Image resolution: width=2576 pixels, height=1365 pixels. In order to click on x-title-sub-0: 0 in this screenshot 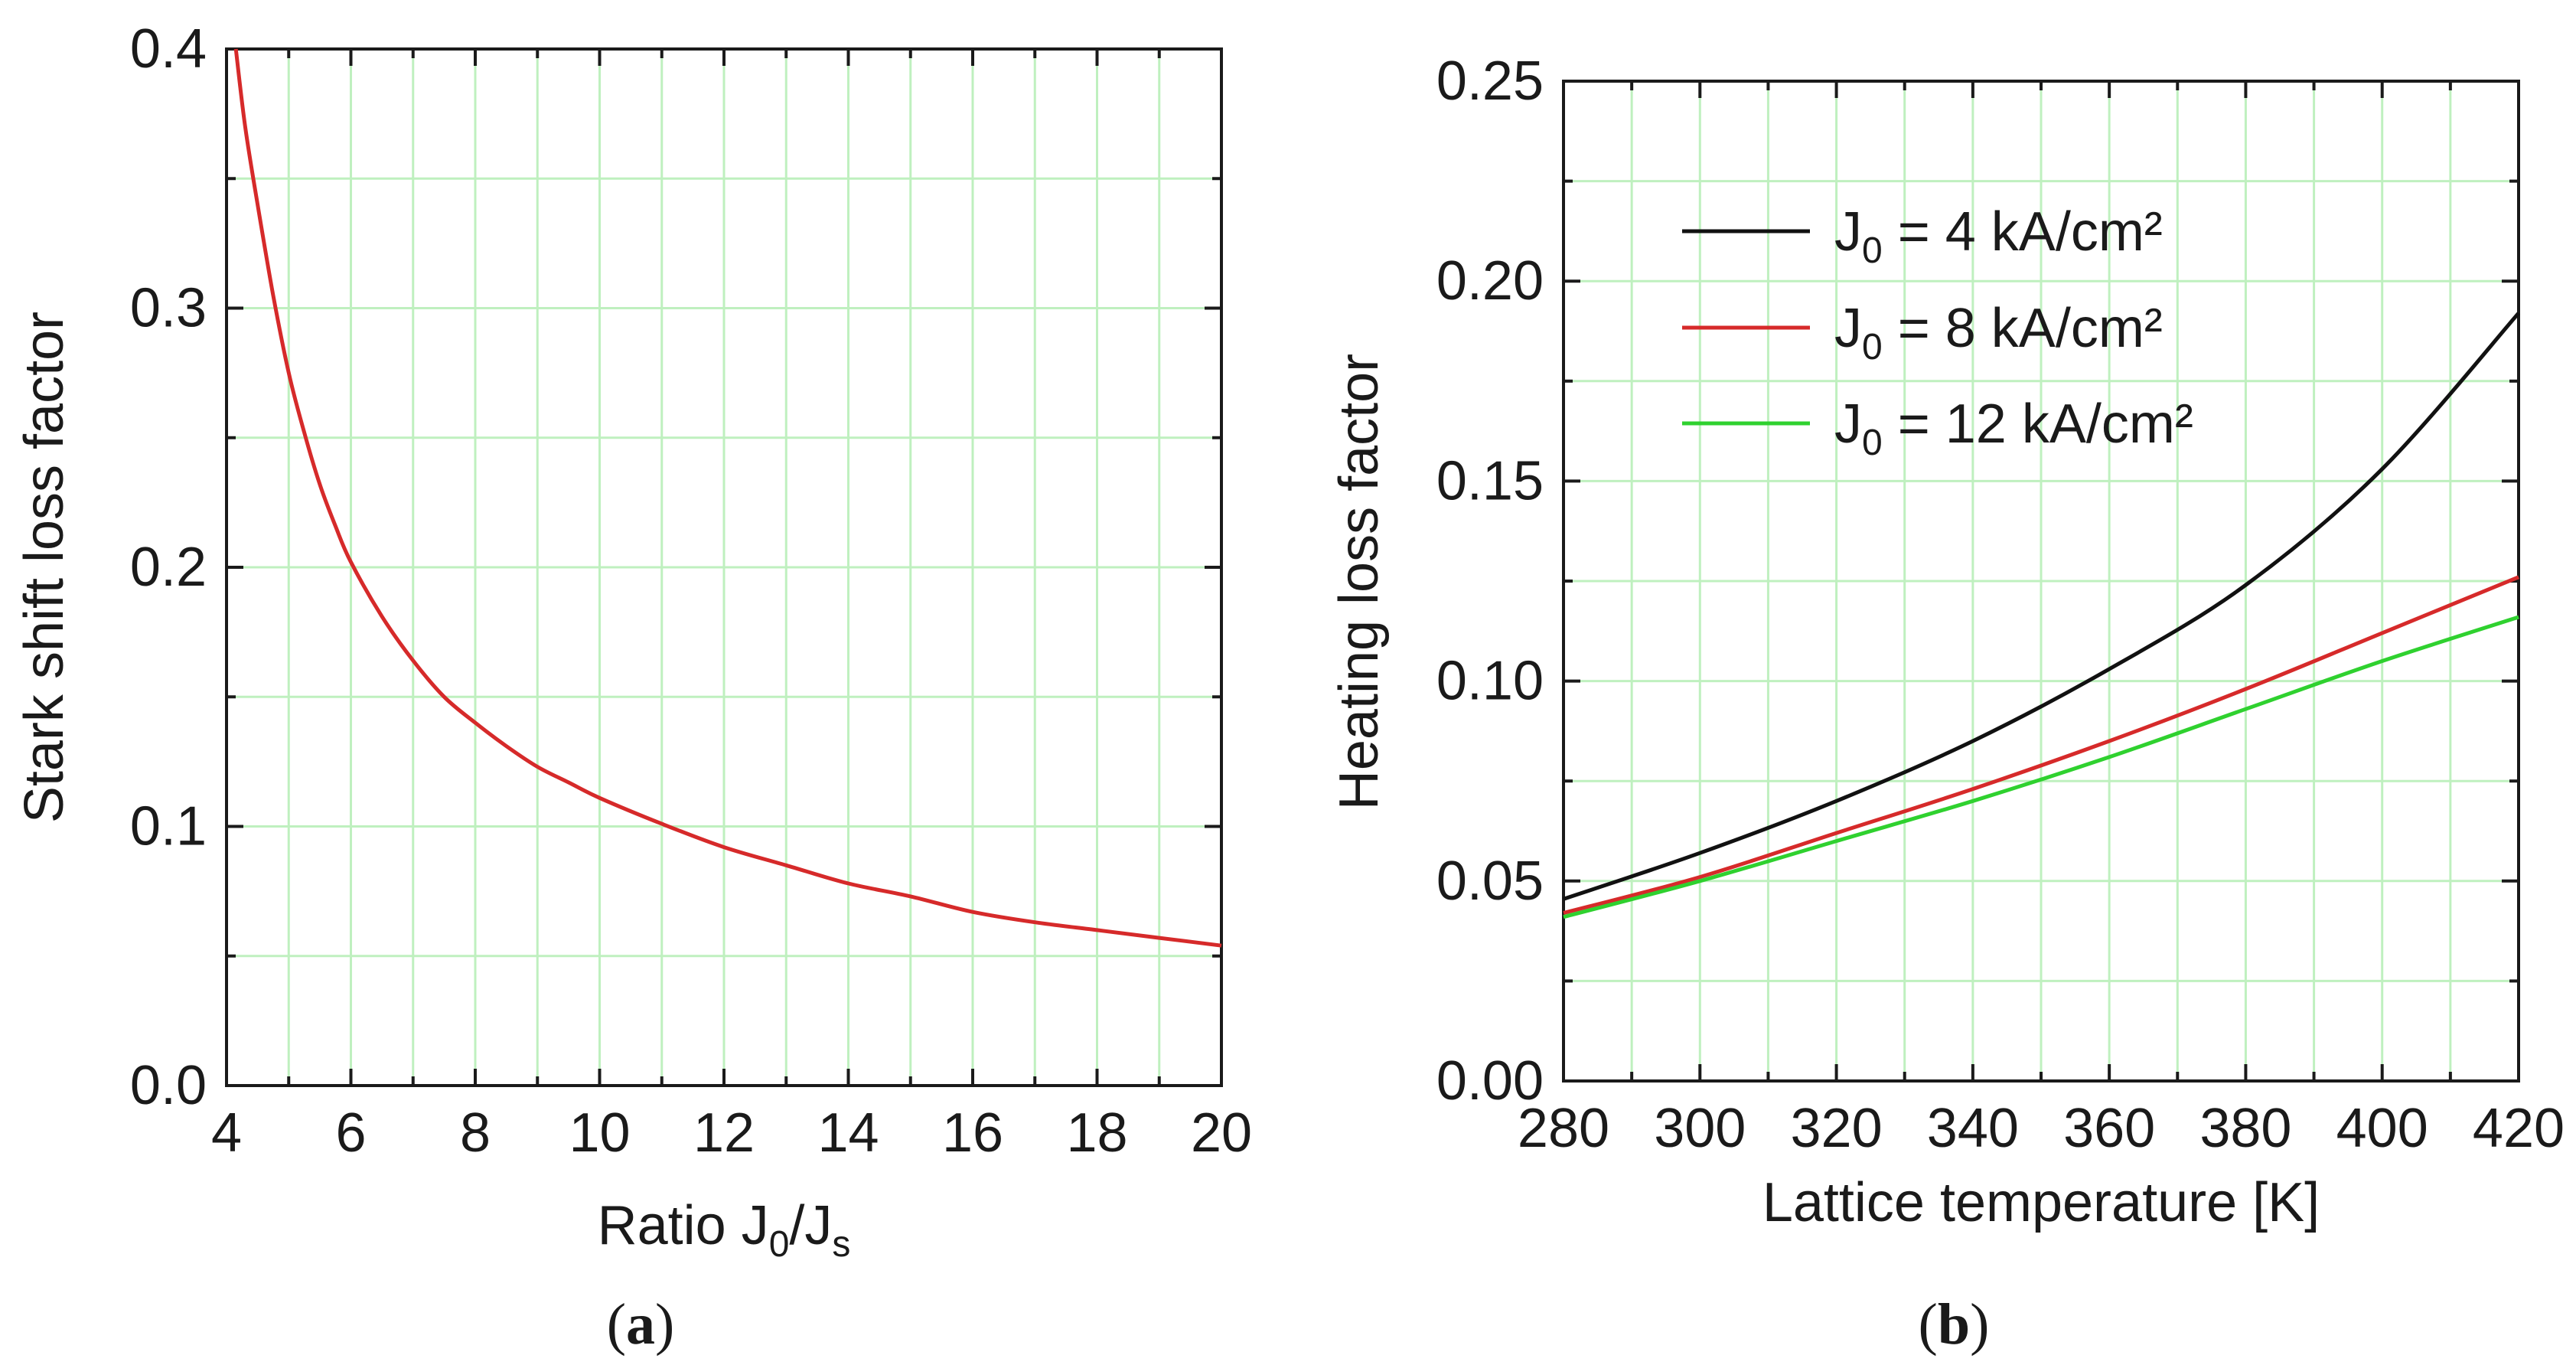, I will do `click(779, 1244)`.